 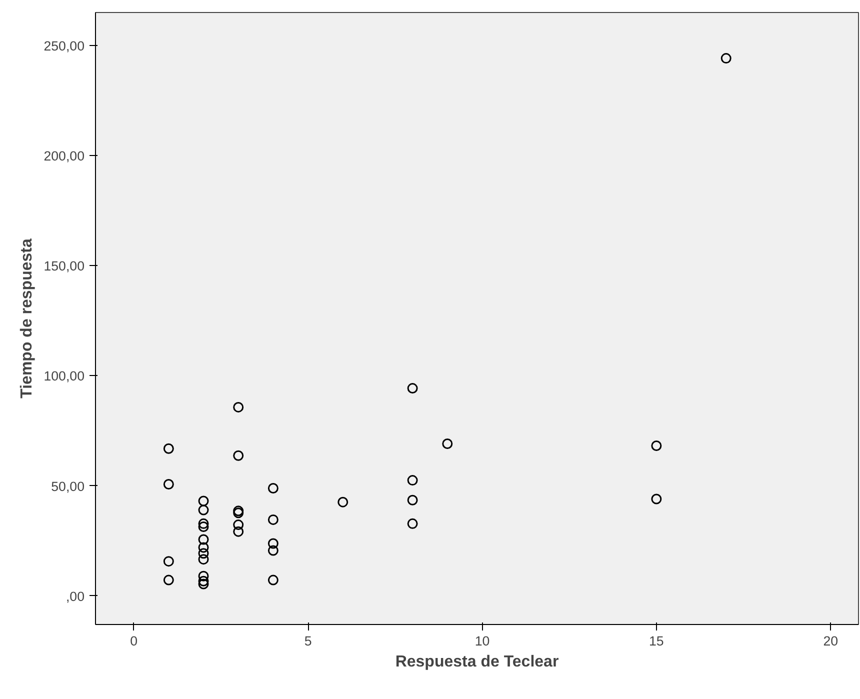 I want to click on x-tick-label: 15, so click(x=656, y=641).